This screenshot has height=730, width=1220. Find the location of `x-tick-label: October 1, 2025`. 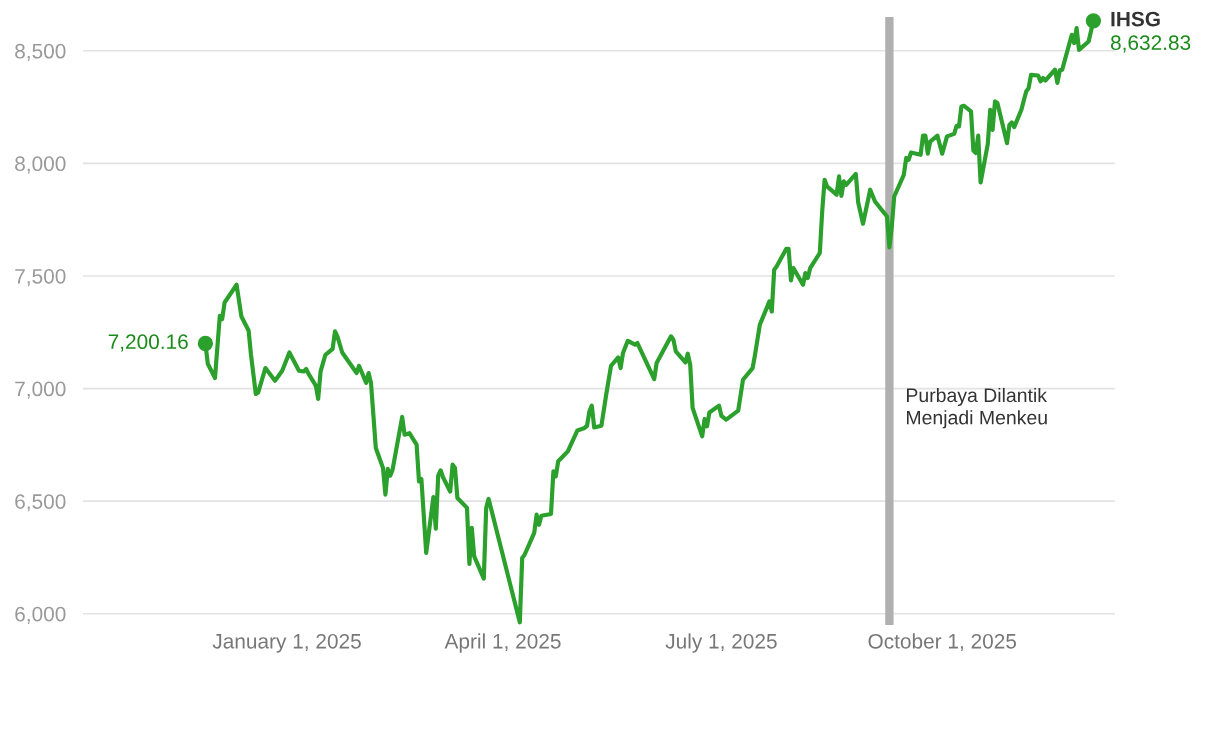

x-tick-label: October 1, 2025 is located at coordinates (942, 642).